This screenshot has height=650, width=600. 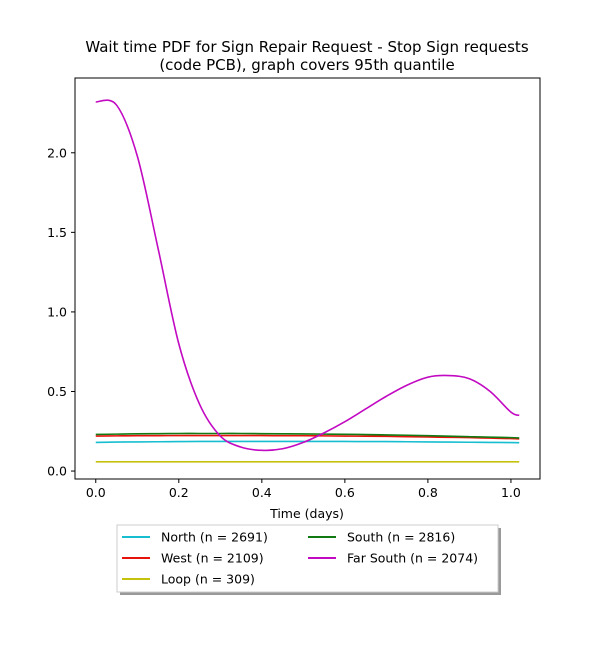 I want to click on y-axis: 0.0 0.5 1.0 1.5 2.0, so click(x=61, y=312).